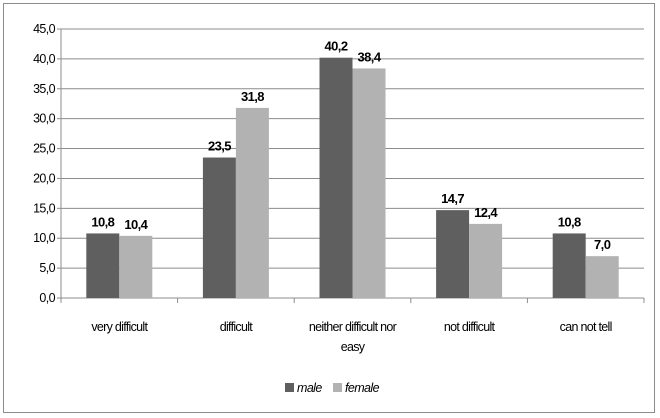 The width and height of the screenshot is (660, 418). I want to click on data-label: 7,0, so click(602, 244).